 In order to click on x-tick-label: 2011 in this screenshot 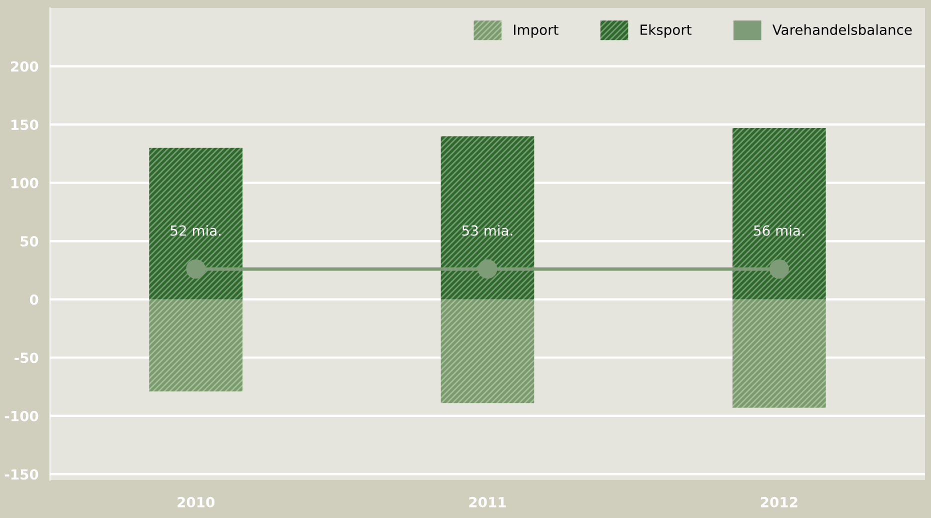, I will do `click(487, 502)`.